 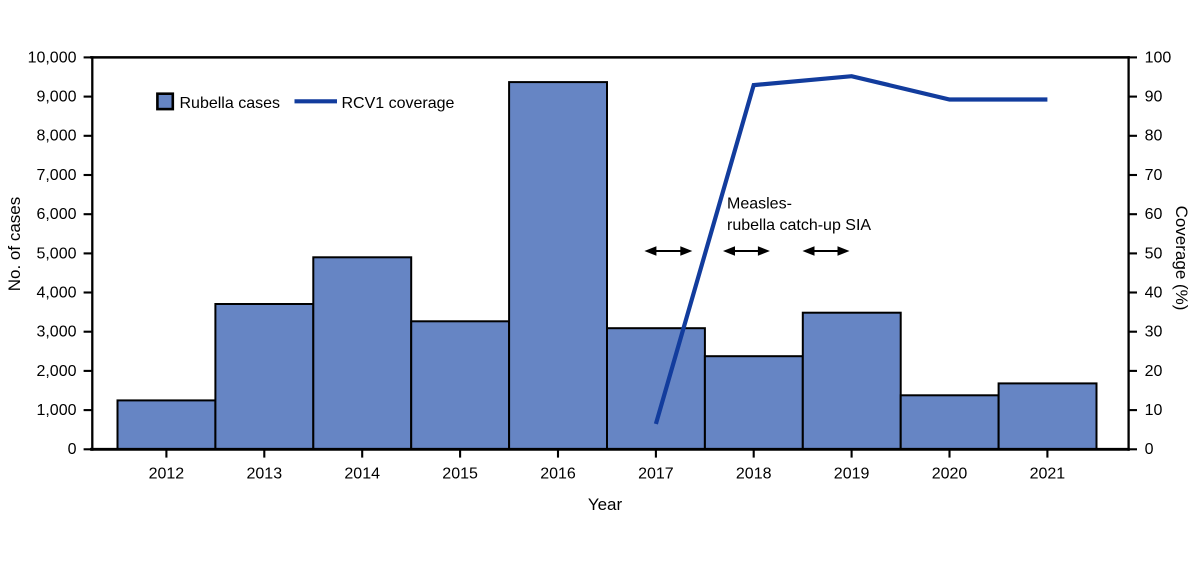 I want to click on svg-text: 2,000, so click(x=56, y=371).